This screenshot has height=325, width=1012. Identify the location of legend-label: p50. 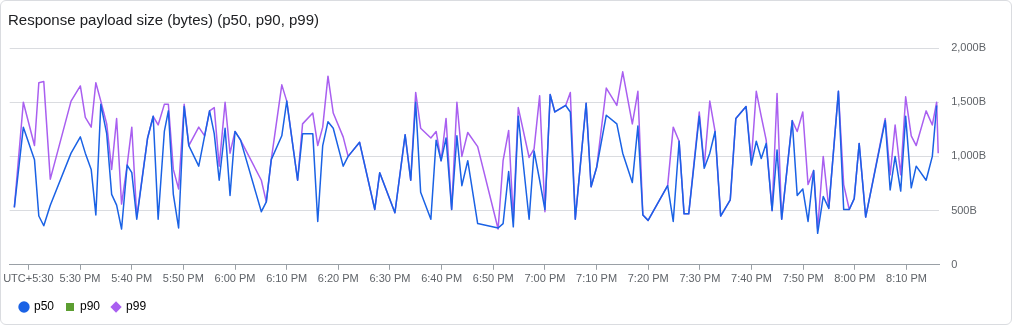
(44, 306).